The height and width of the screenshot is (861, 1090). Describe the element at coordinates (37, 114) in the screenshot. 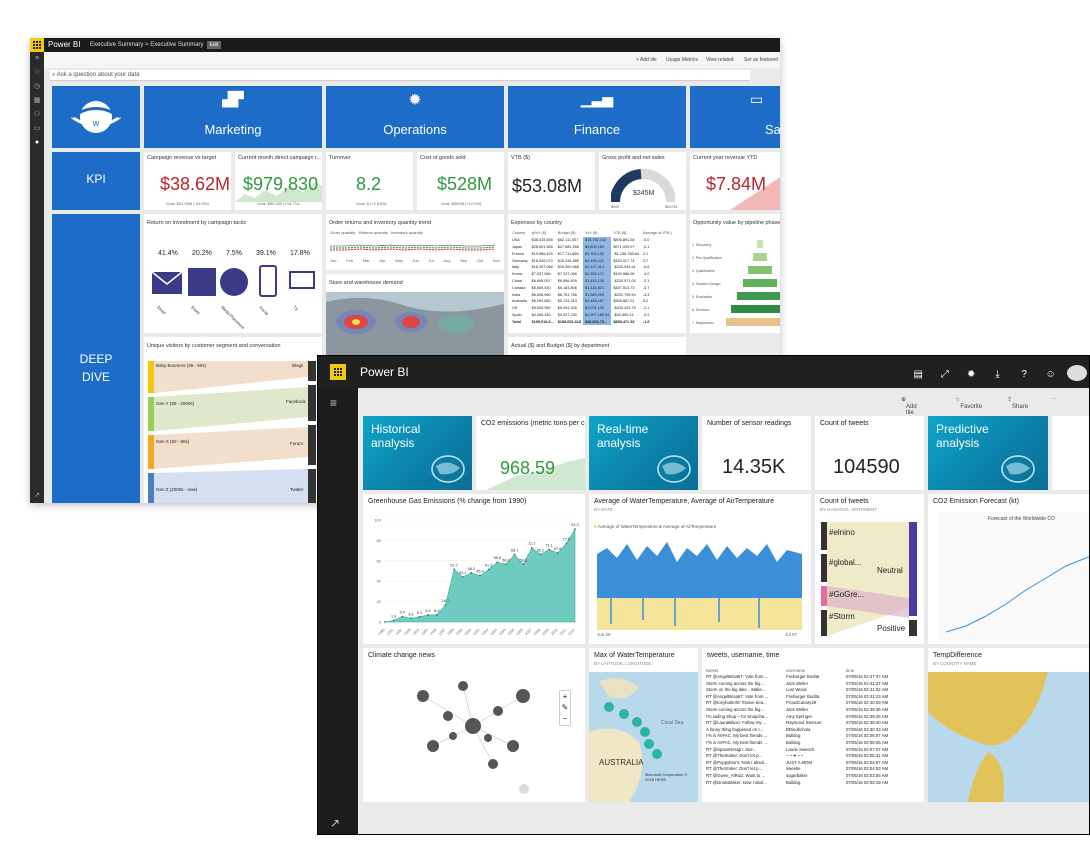

I see `shared-icon: ⚇` at that location.